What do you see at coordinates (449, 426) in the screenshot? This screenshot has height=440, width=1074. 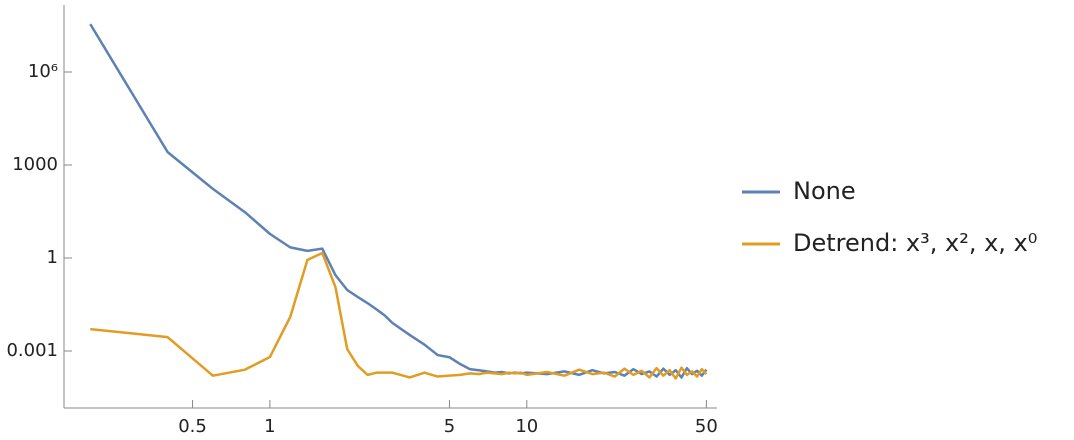 I see `x-tick-label: 5` at bounding box center [449, 426].